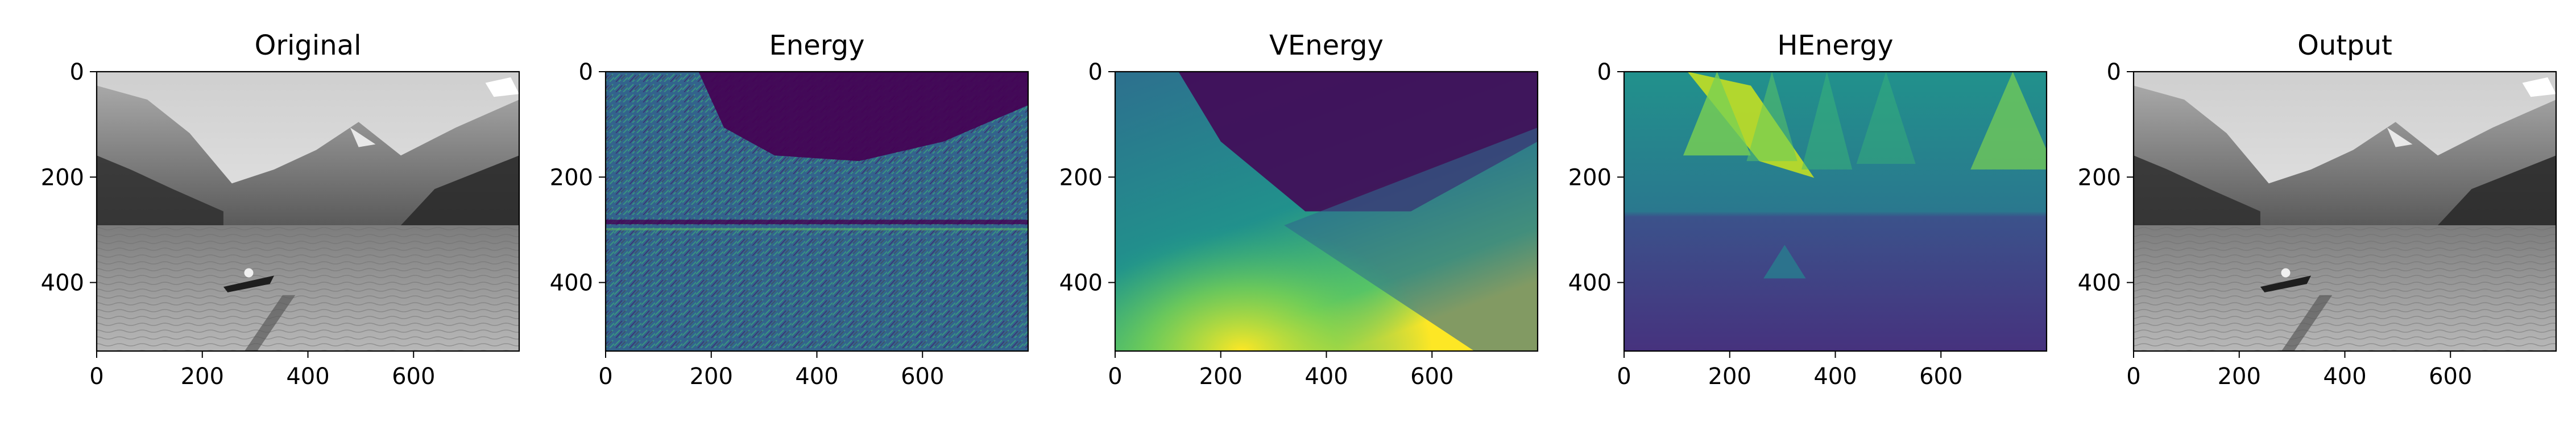  Describe the element at coordinates (1326, 45) in the screenshot. I see `panel-title: VEnergy` at that location.